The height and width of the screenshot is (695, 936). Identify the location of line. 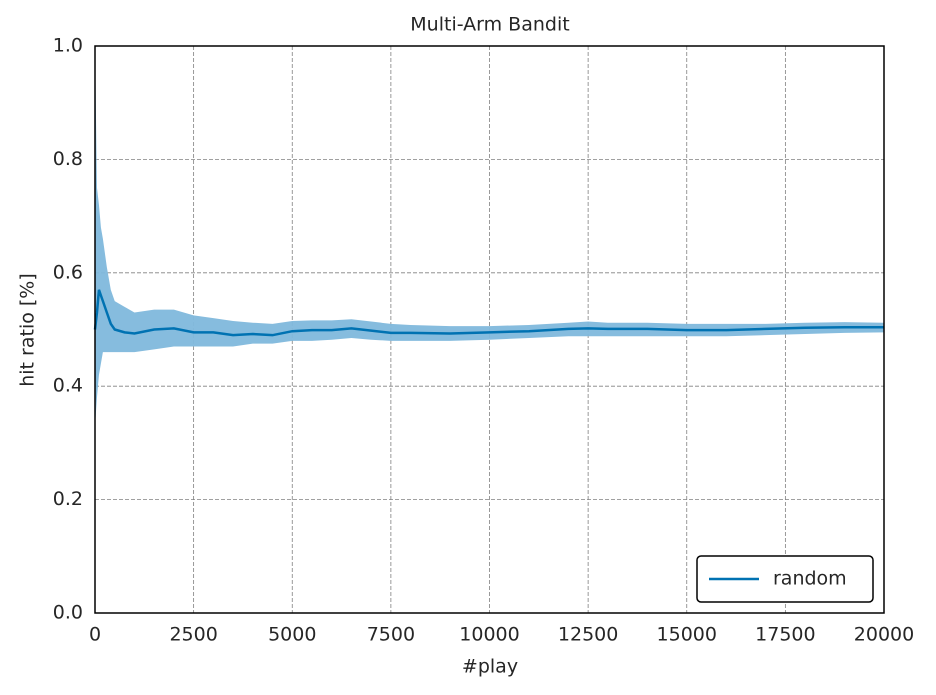
(488, 313).